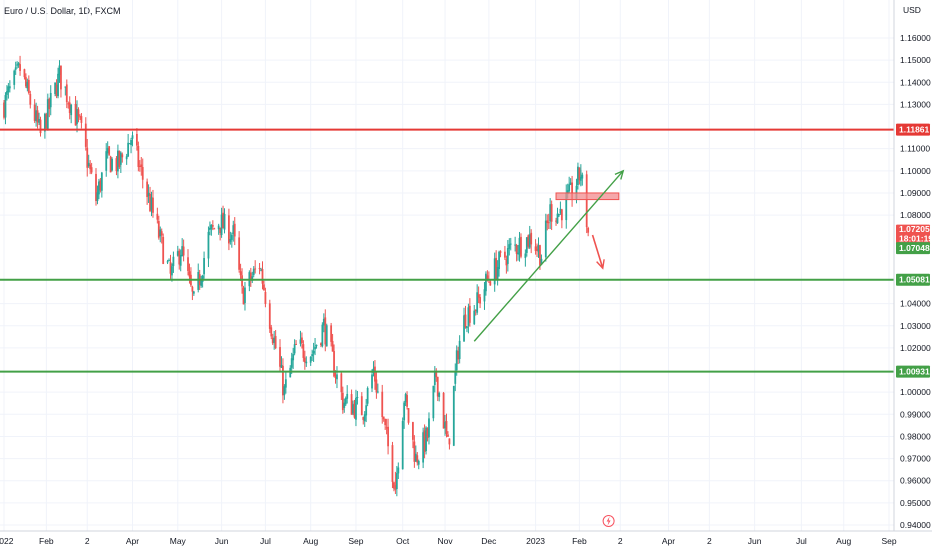  Describe the element at coordinates (87, 541) in the screenshot. I see `time-tick-label: 2` at that location.